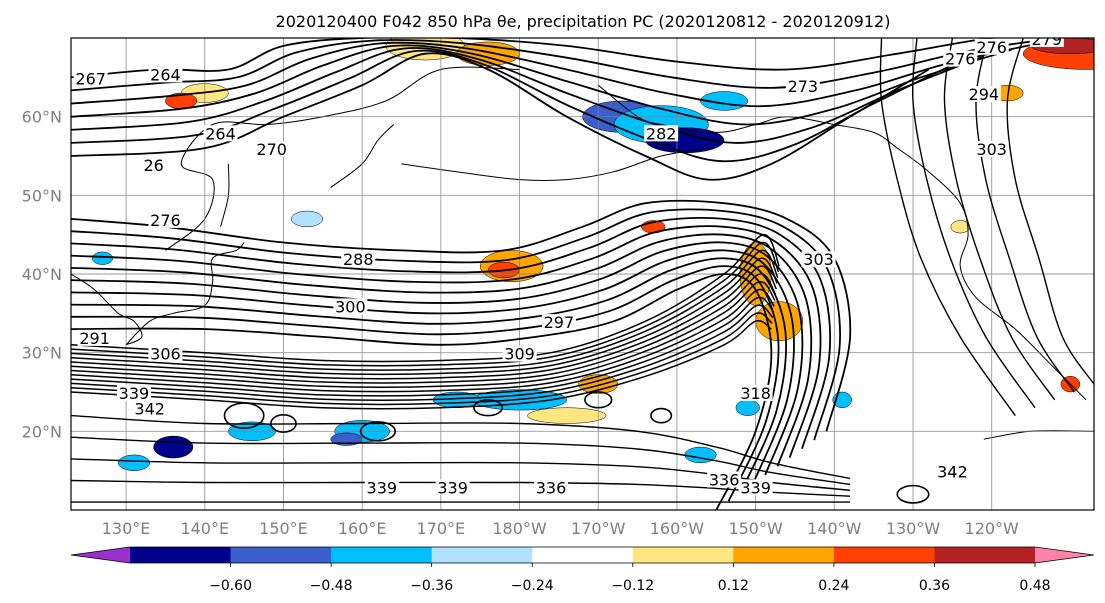  Describe the element at coordinates (519, 528) in the screenshot. I see `x-tick-label: 180°W` at that location.